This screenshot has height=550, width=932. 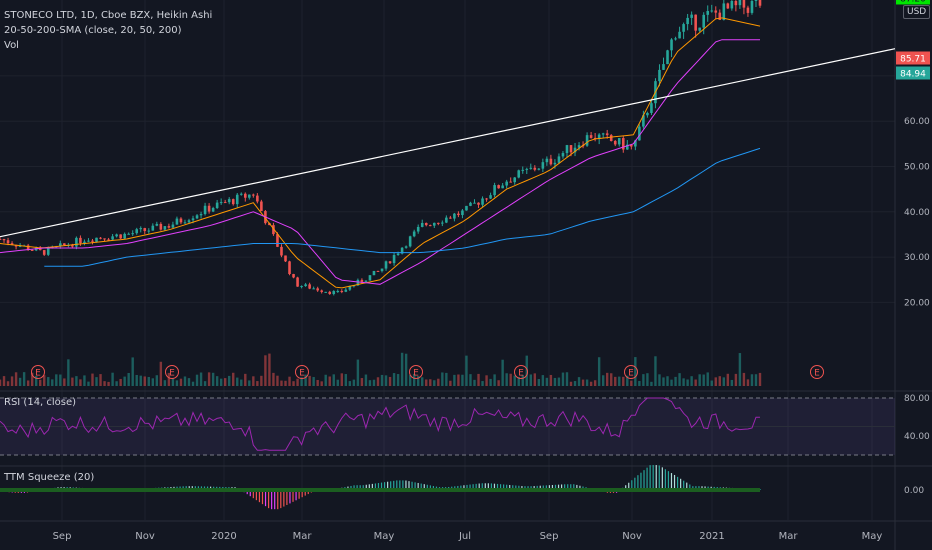 I want to click on price-badge-label: 87.20, so click(x=913, y=2).